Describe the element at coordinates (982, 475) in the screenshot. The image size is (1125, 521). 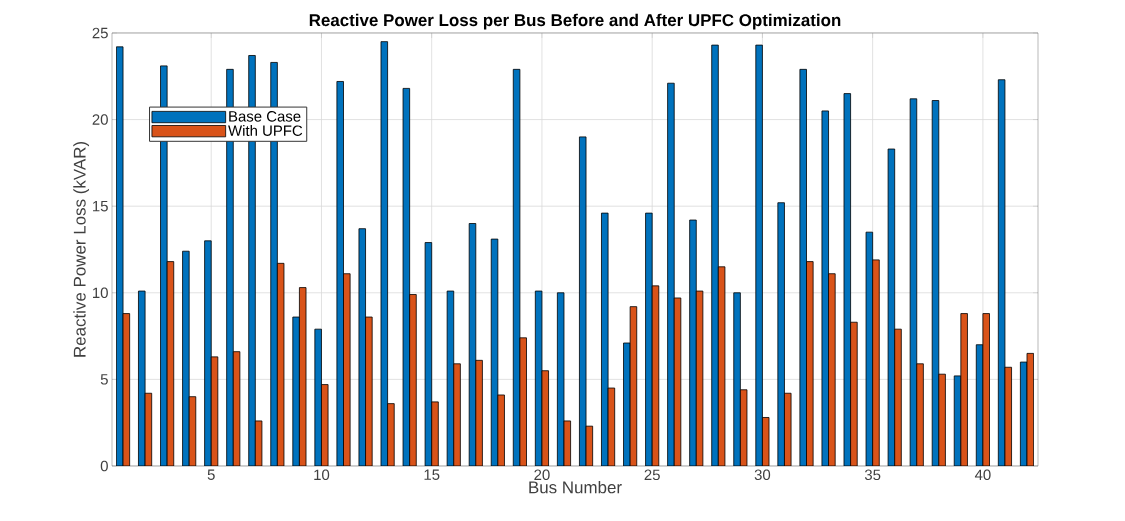
I see `x-tick-label: 40` at that location.